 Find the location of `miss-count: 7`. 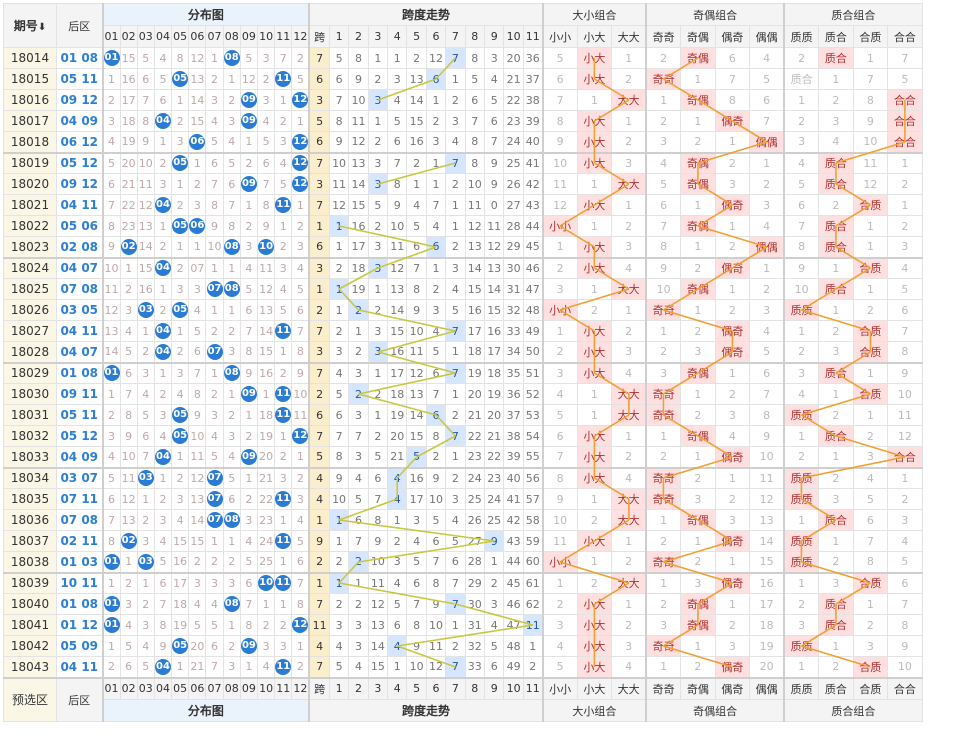

miss-count: 7 is located at coordinates (283, 58).